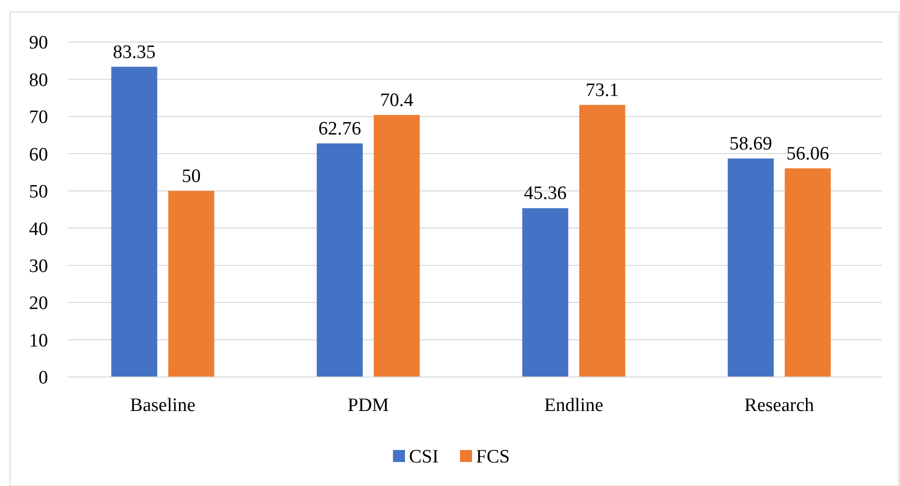 This screenshot has width=900, height=486. Describe the element at coordinates (545, 193) in the screenshot. I see `data-label: 45.36` at that location.